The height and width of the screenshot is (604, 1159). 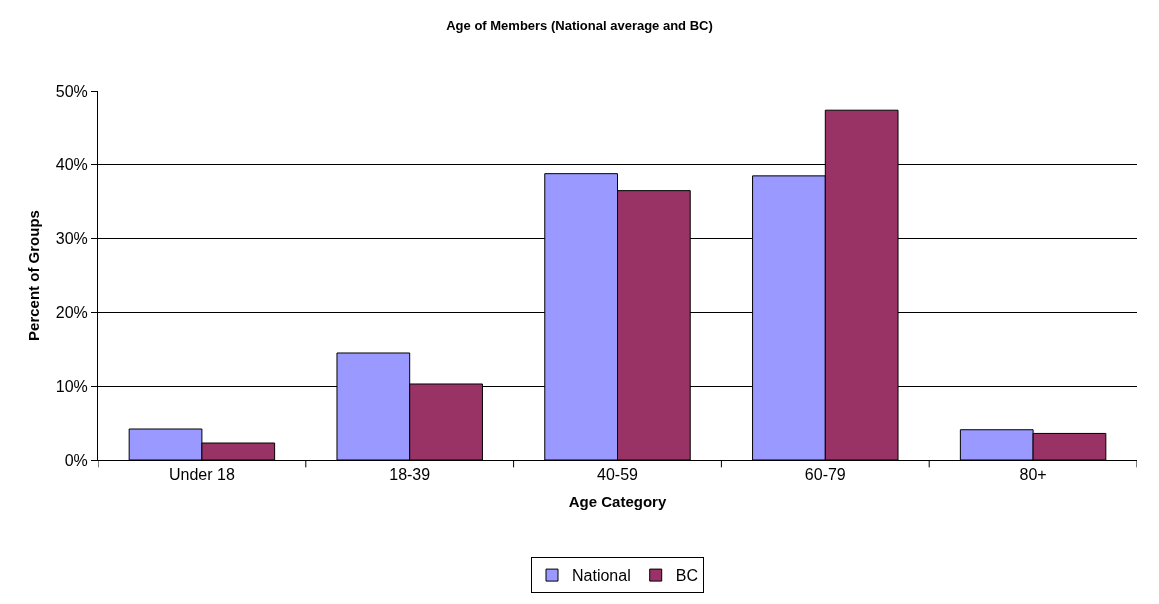 I want to click on y-tick-label: 40%, so click(x=71, y=165).